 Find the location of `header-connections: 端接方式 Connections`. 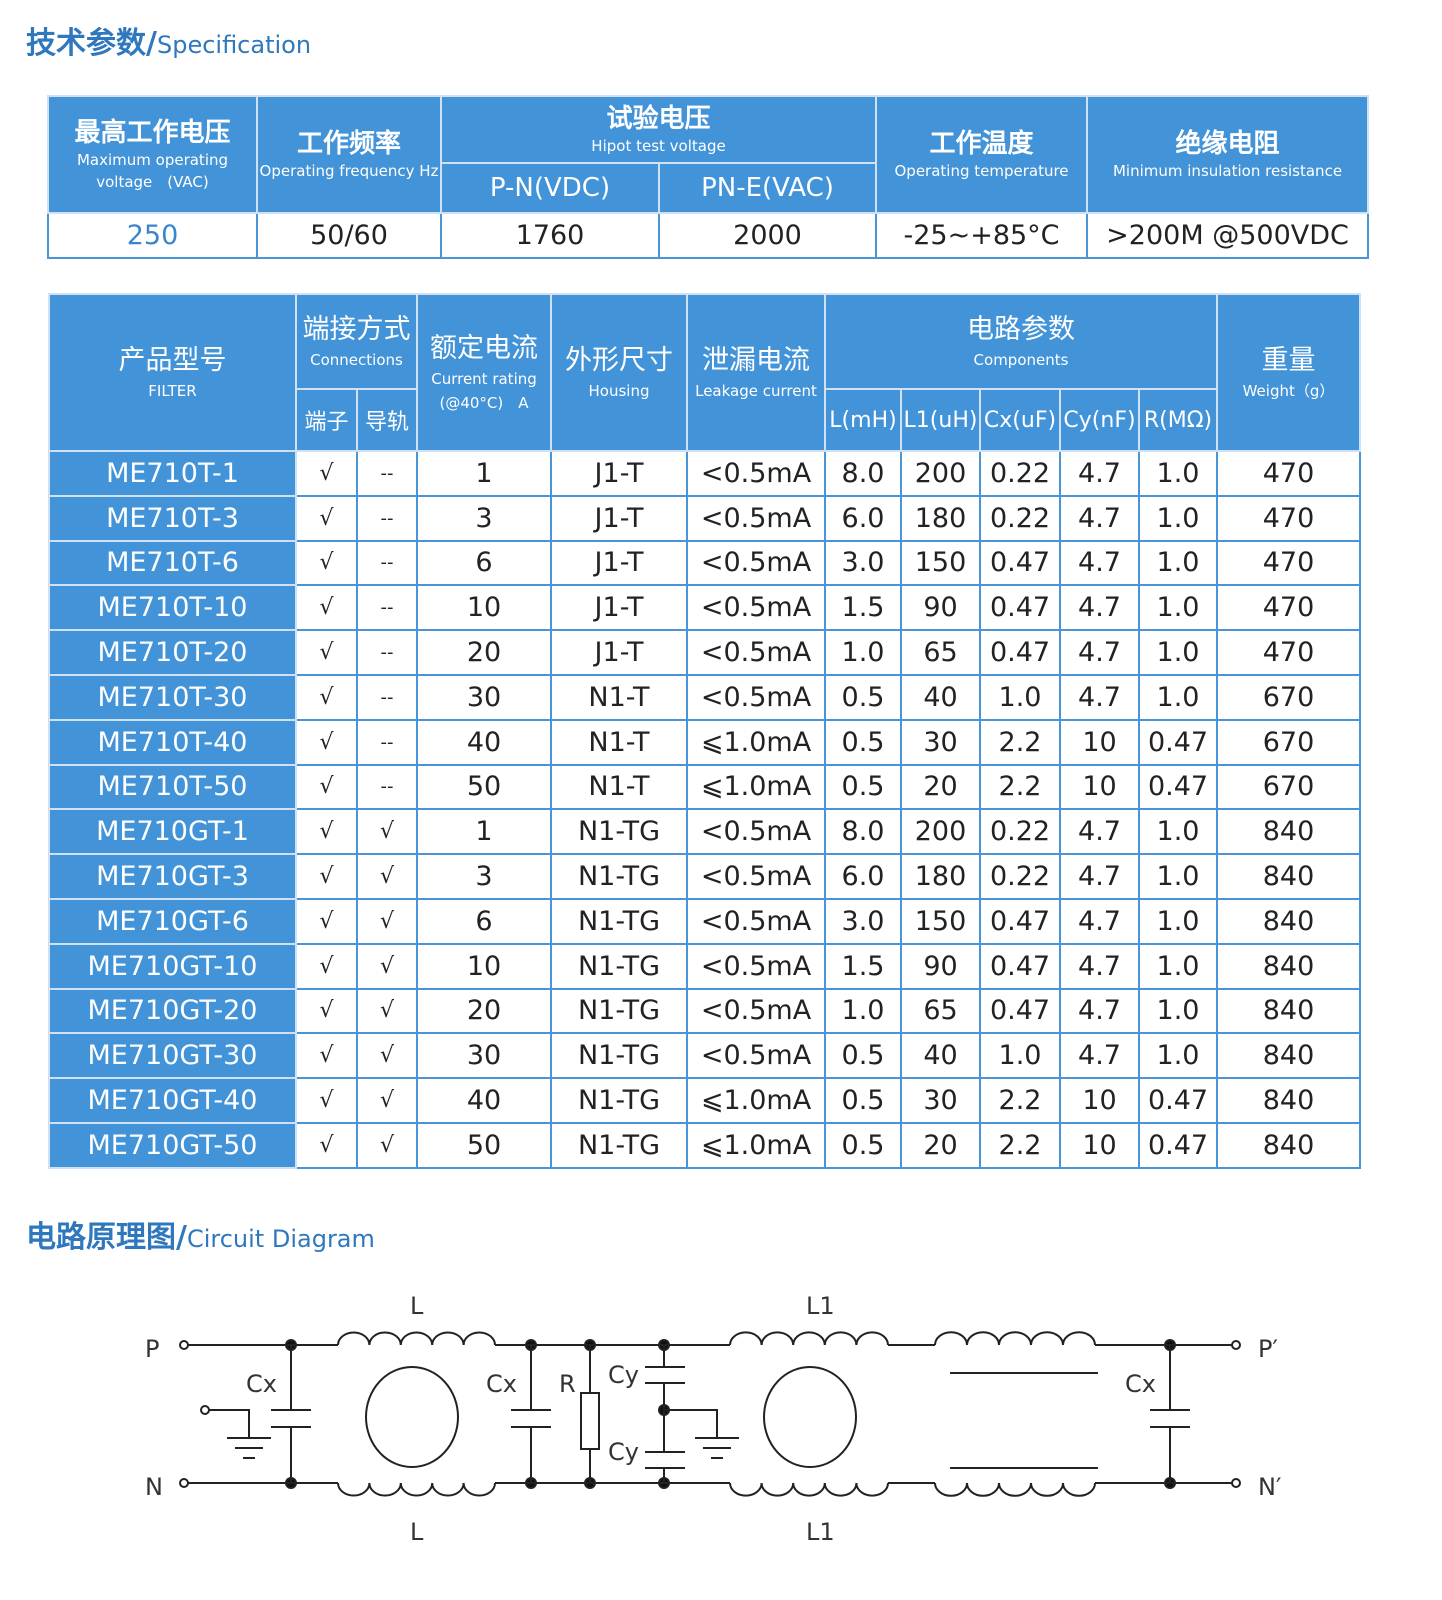

header-connections: 端接方式 Connections is located at coordinates (356, 341).